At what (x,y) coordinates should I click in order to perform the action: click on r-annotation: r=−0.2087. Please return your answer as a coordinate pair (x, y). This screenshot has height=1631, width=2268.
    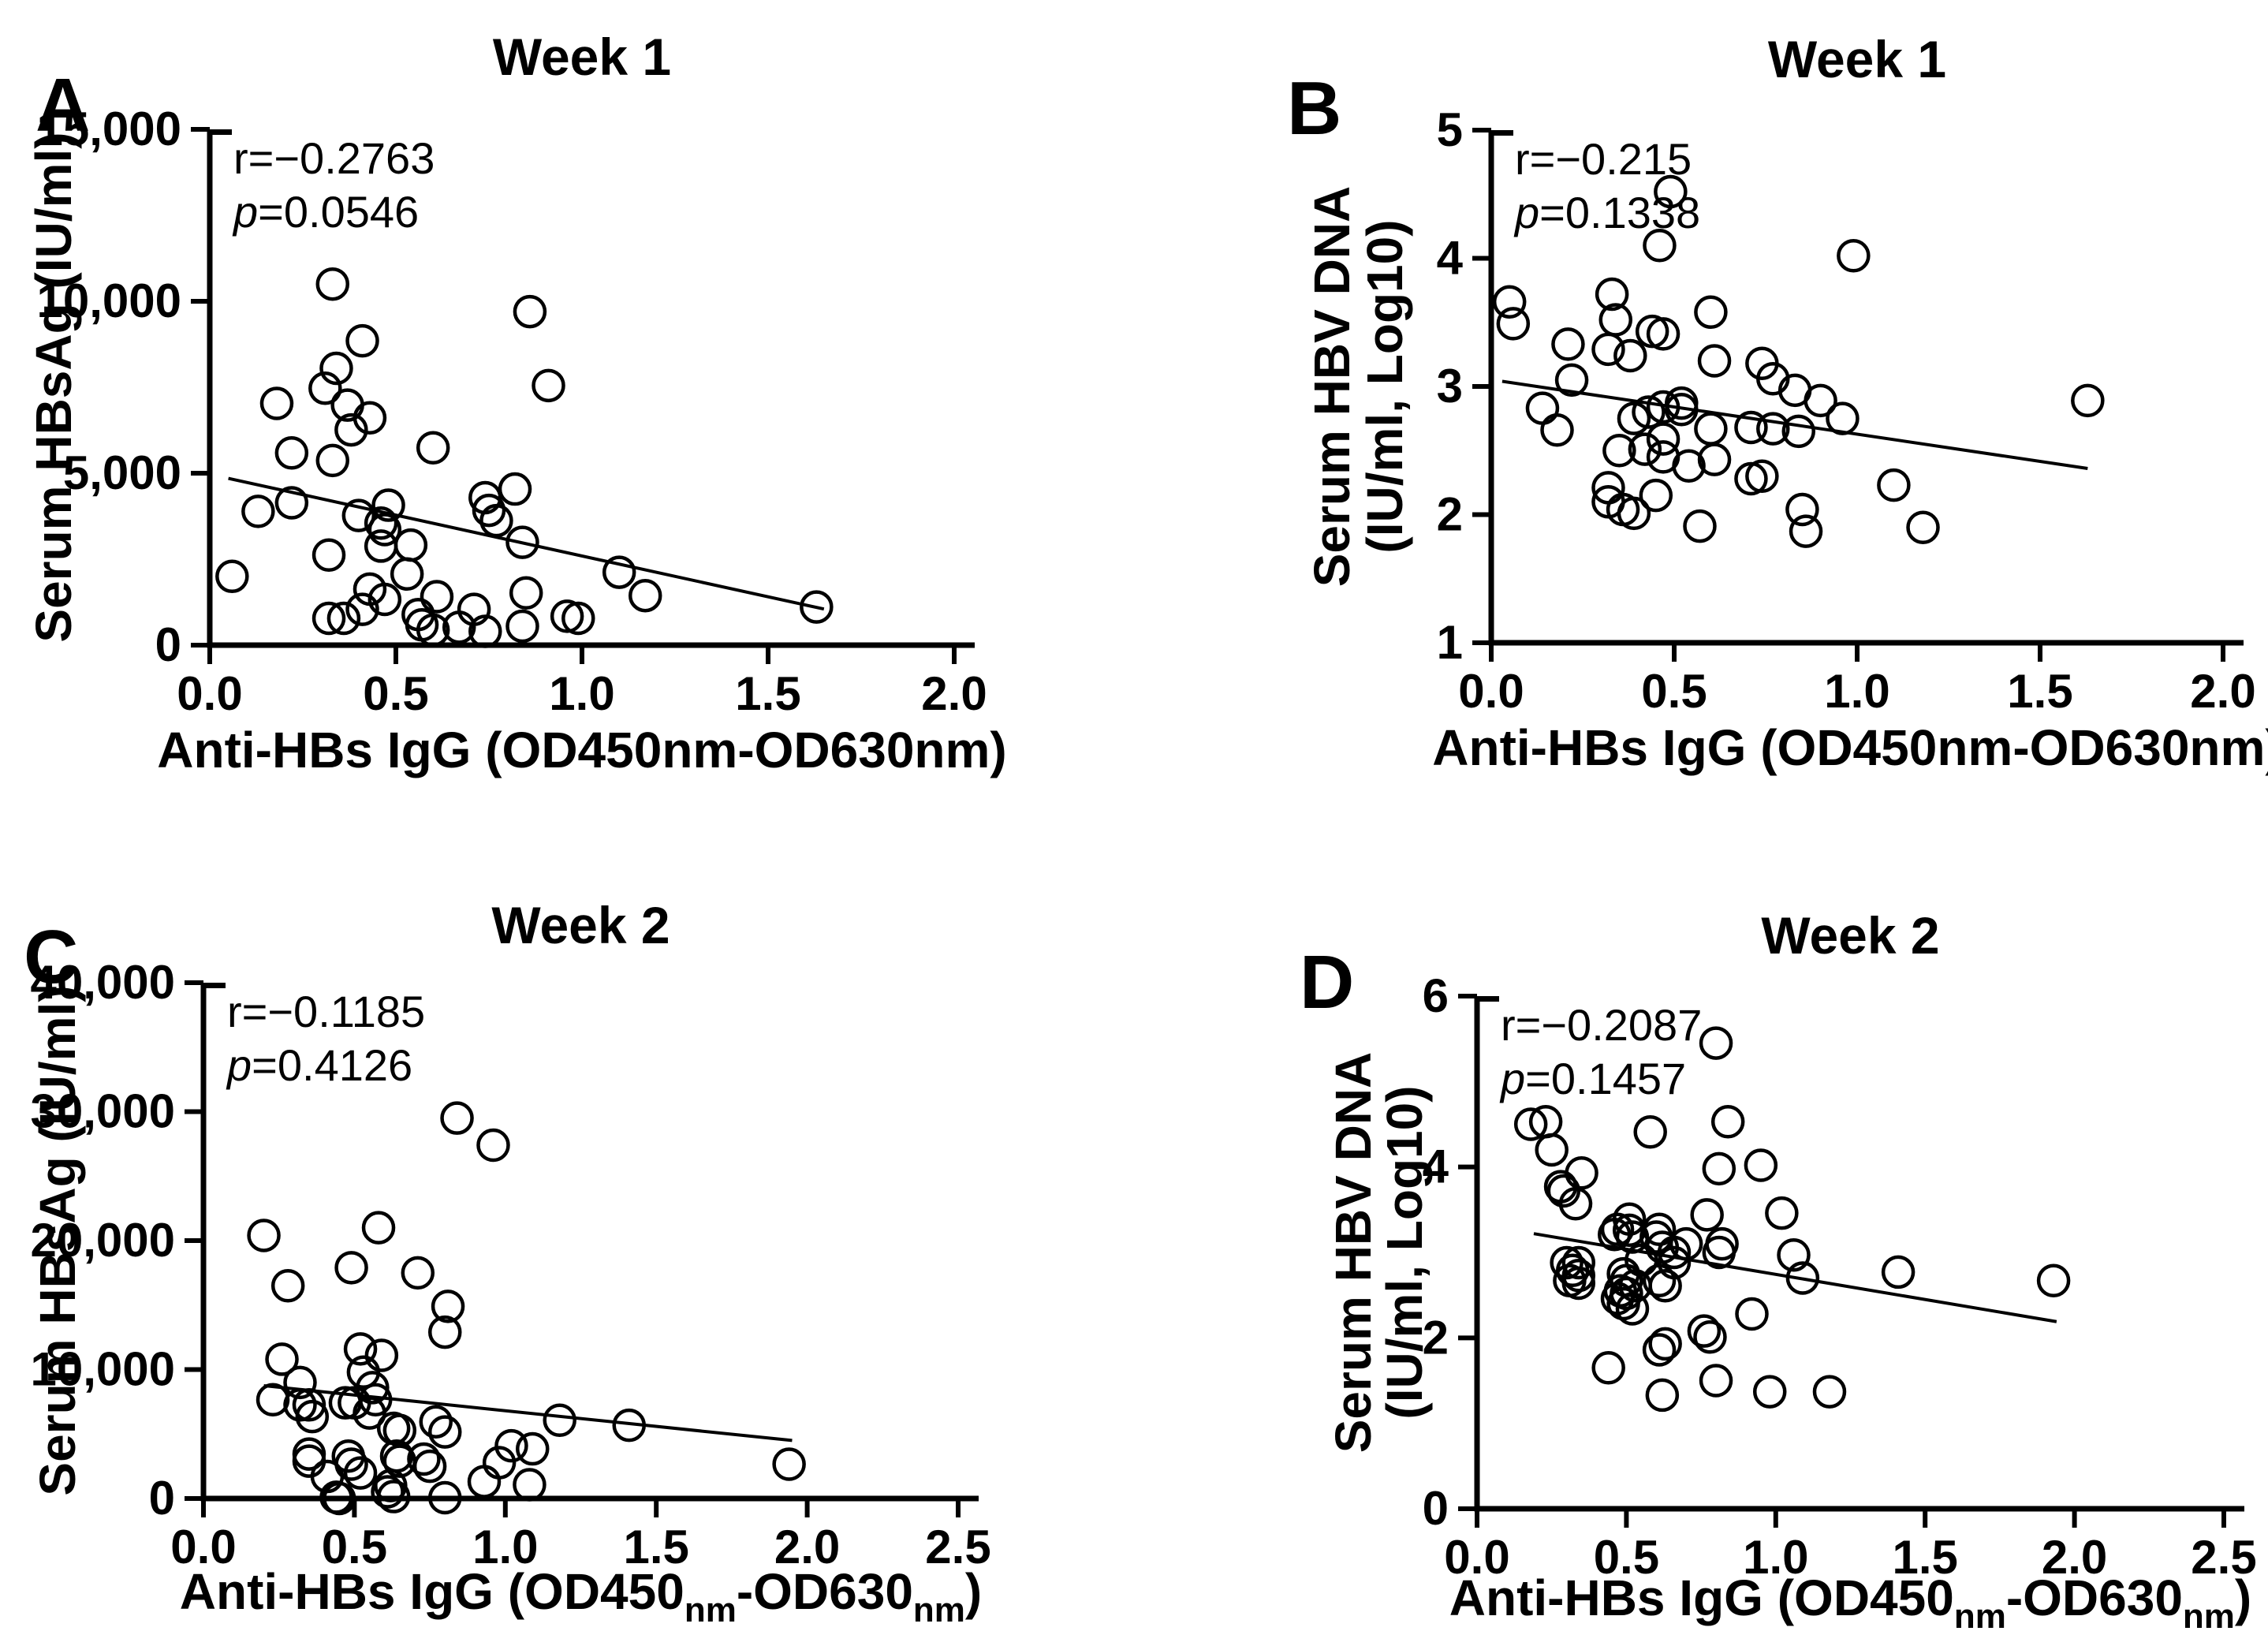
    Looking at the image, I should click on (1601, 1025).